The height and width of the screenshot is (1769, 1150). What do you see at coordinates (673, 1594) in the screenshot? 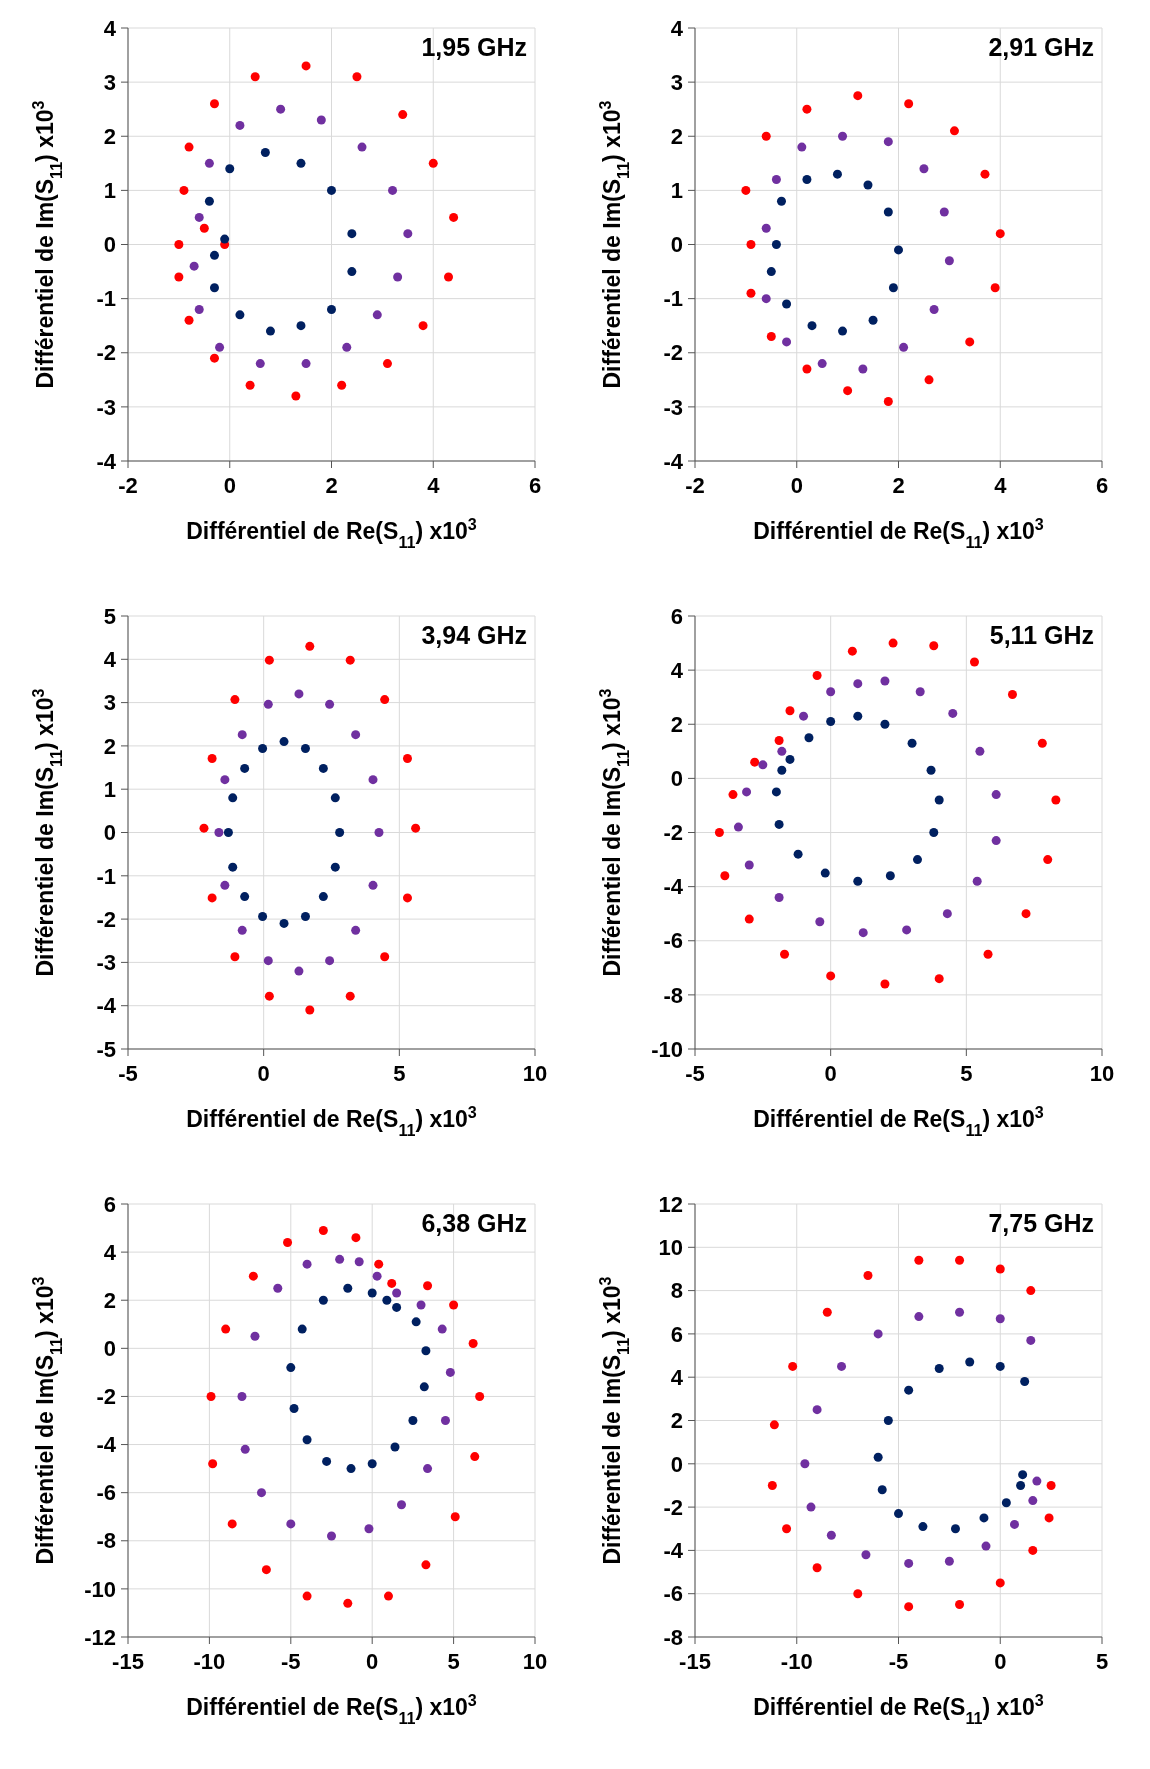
I see `y-tick-label: -6` at bounding box center [673, 1594].